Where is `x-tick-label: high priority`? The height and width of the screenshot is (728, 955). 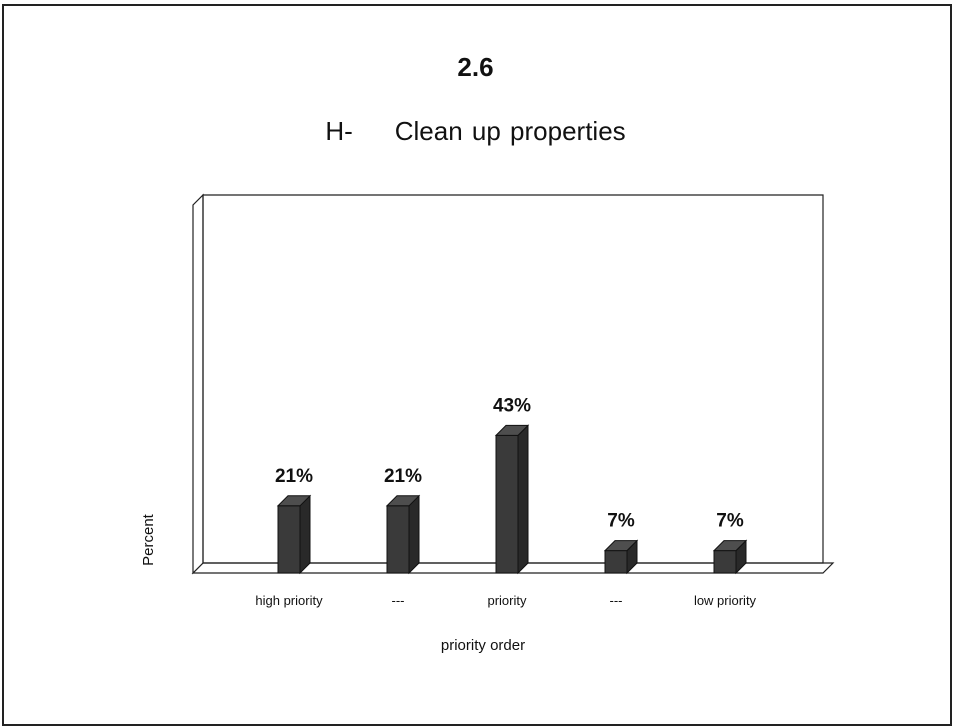
x-tick-label: high priority is located at coordinates (289, 600).